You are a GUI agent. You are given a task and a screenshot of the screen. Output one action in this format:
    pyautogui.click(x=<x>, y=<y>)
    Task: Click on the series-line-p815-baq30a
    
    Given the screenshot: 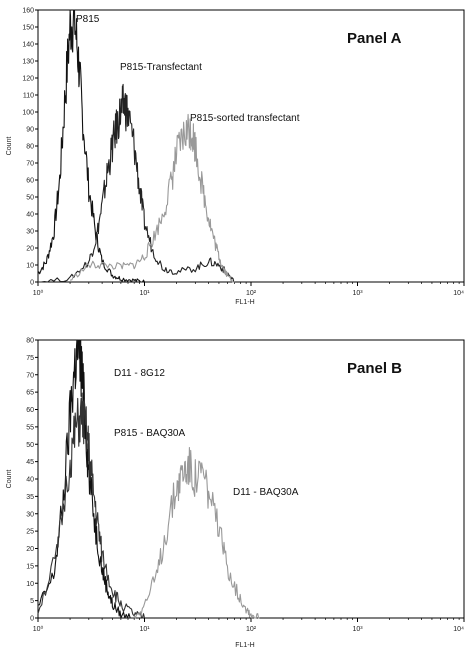 What is the action you would take?
    pyautogui.click(x=91, y=505)
    